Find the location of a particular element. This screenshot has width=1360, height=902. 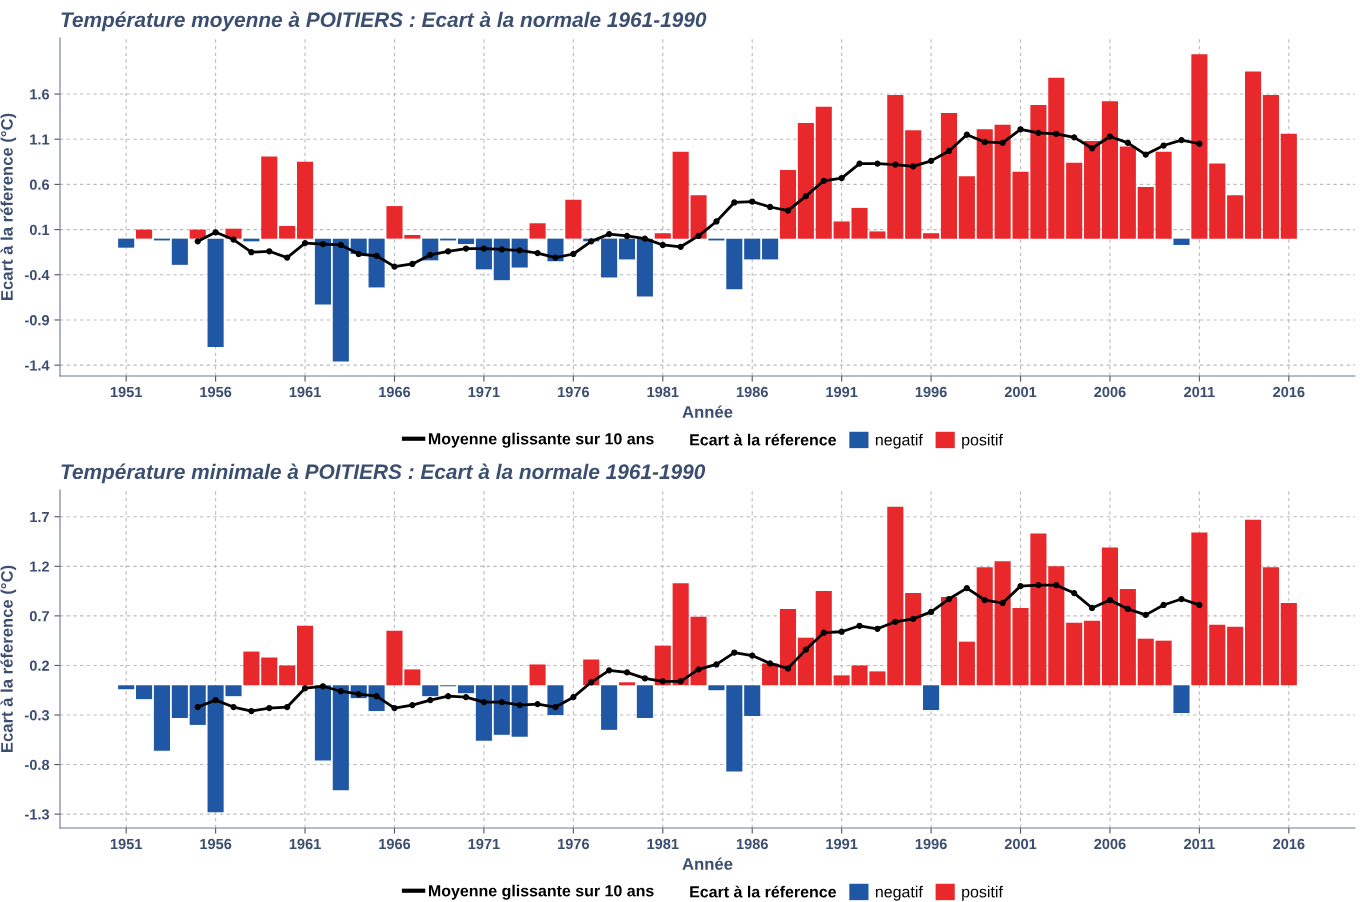

y-tick-label: -0.9 is located at coordinates (37, 320).